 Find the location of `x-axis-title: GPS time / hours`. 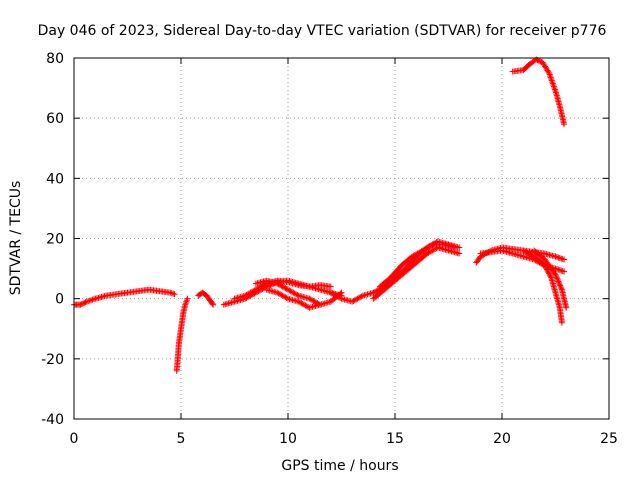

x-axis-title: GPS time / hours is located at coordinates (339, 466).